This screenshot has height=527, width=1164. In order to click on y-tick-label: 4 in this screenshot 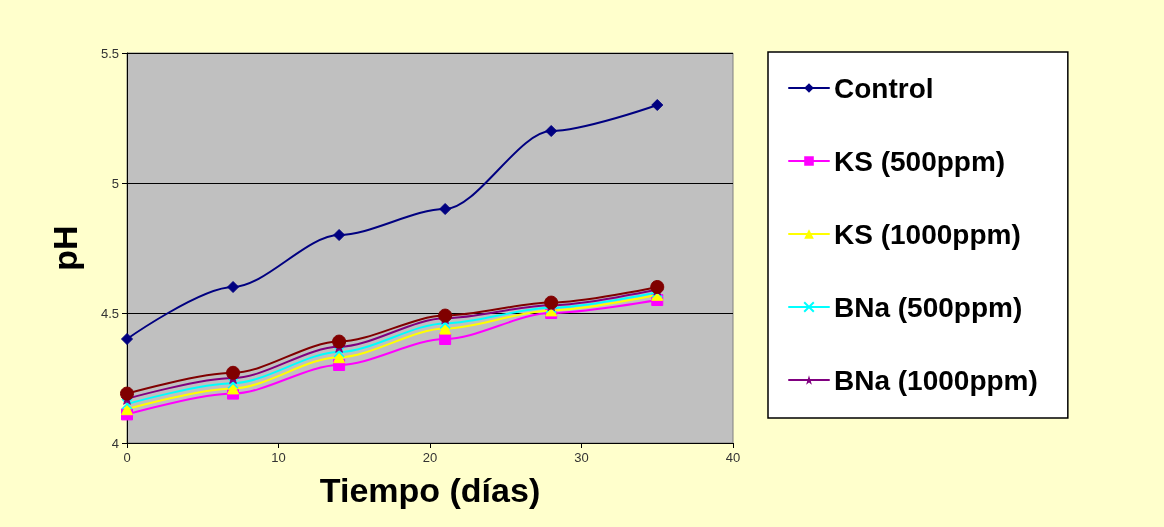, I will do `click(115, 443)`.